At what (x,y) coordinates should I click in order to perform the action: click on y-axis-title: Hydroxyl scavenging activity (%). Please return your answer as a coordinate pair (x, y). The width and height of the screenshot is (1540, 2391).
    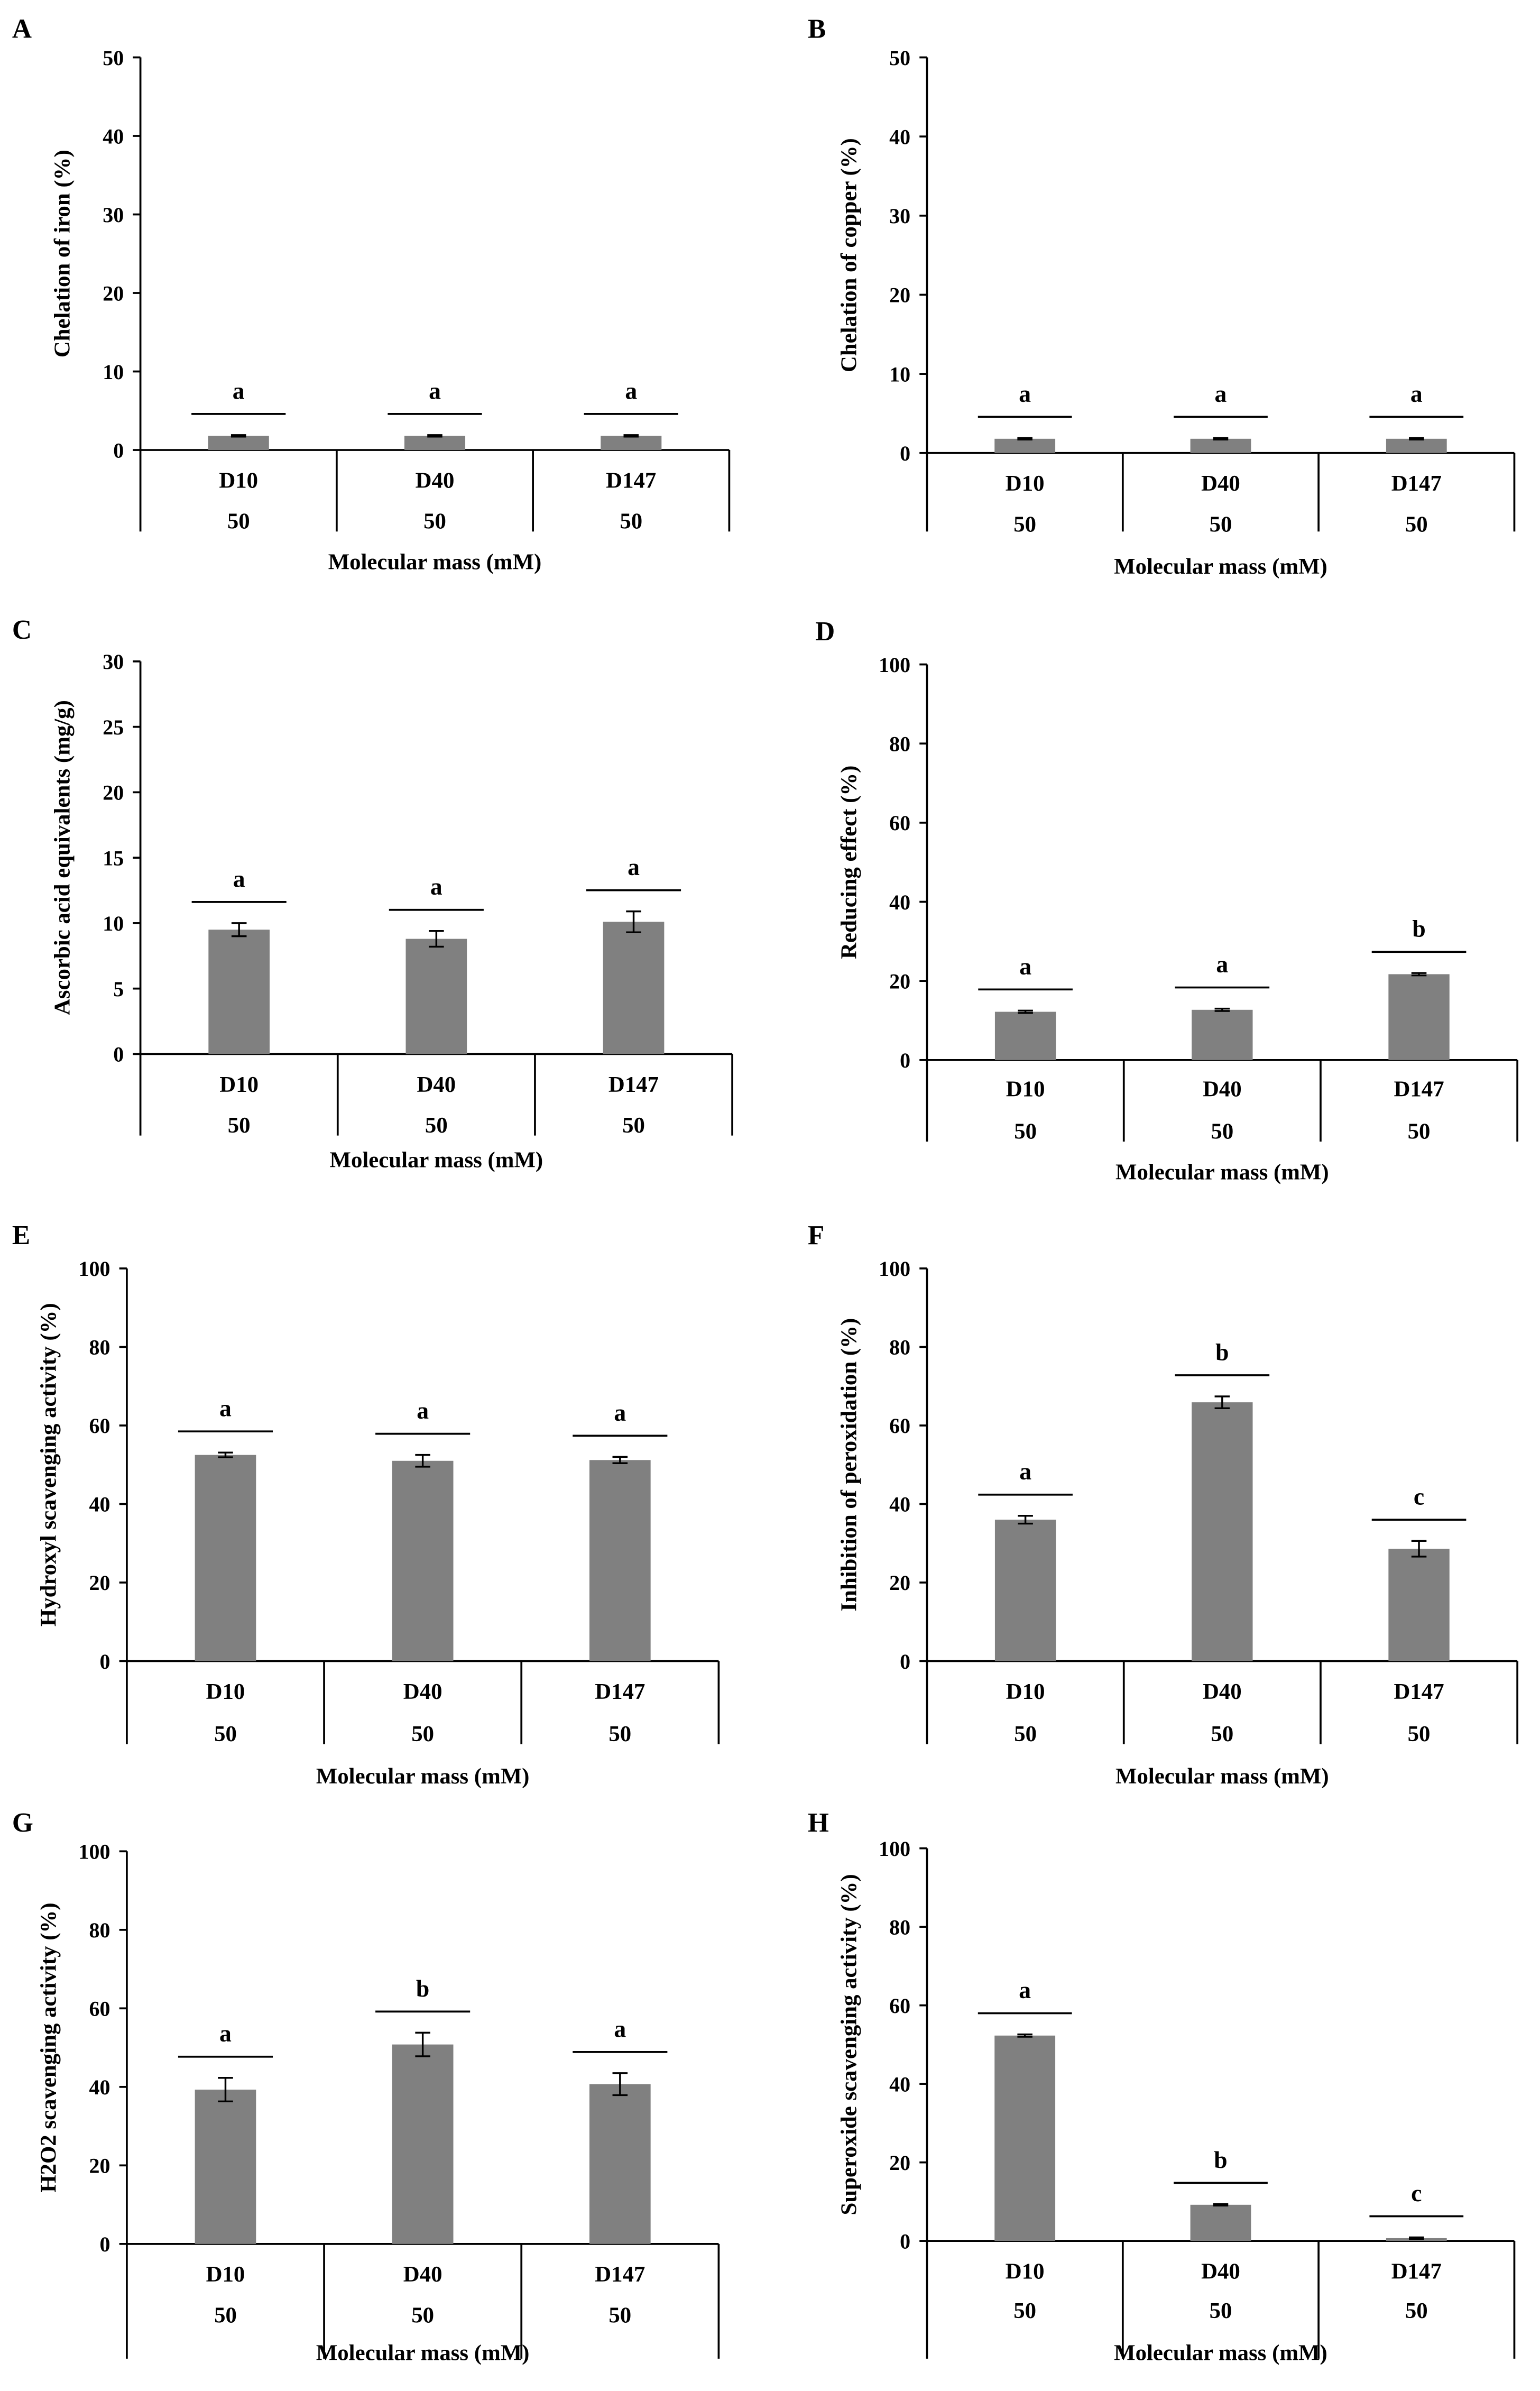
    Looking at the image, I should click on (48, 1464).